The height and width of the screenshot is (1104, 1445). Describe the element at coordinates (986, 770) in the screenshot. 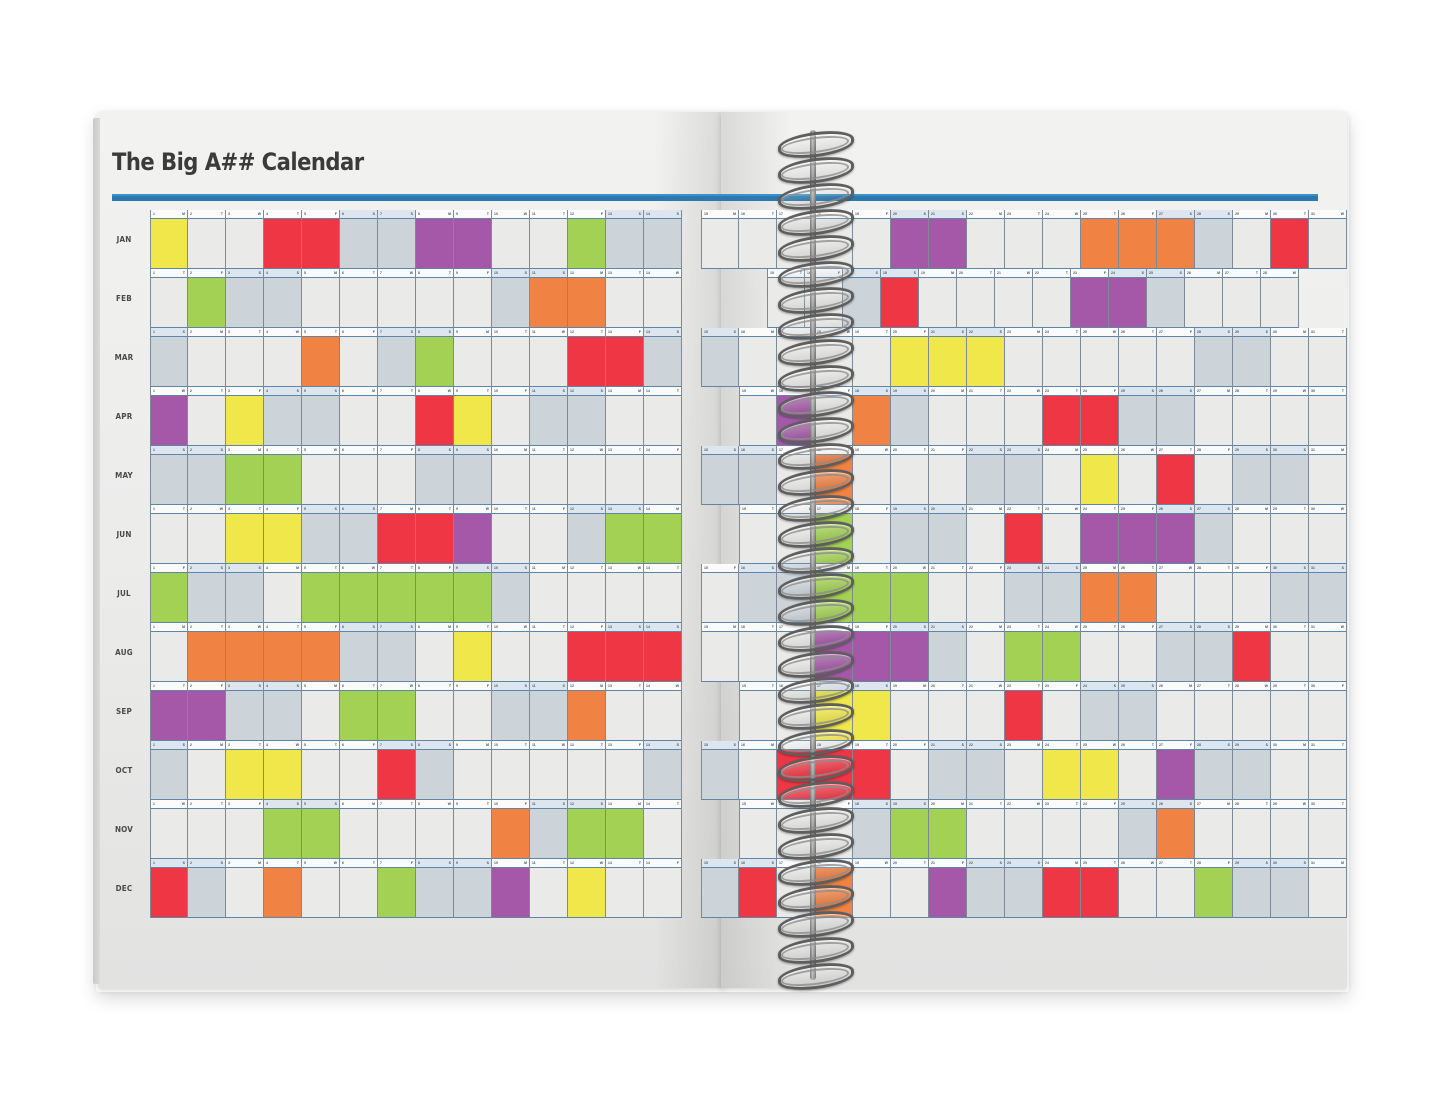

I see `day-cell: 22 S` at that location.